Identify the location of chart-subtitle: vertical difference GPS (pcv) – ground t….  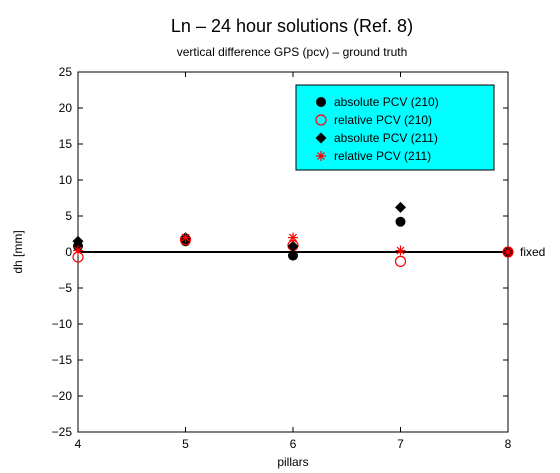
(292, 52).